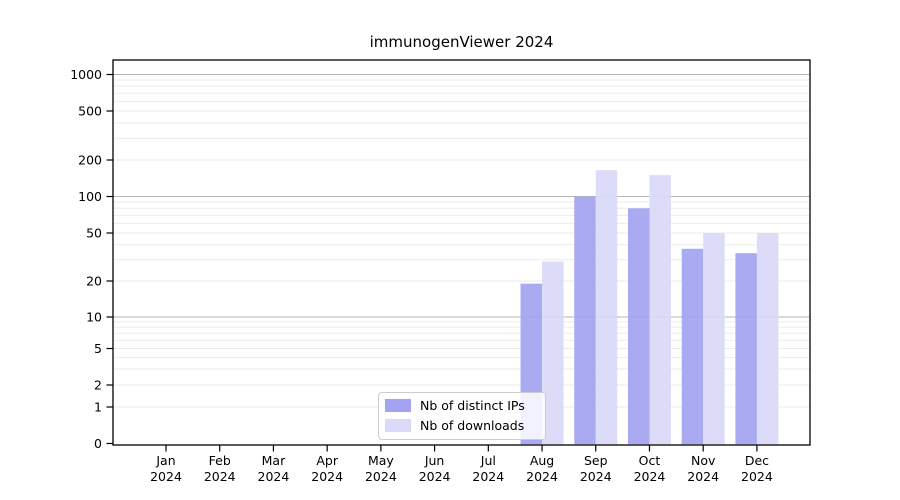 Image resolution: width=900 pixels, height=500 pixels. I want to click on chart-legend: Nb of distinct IPs Nb of downloads, so click(462, 416).